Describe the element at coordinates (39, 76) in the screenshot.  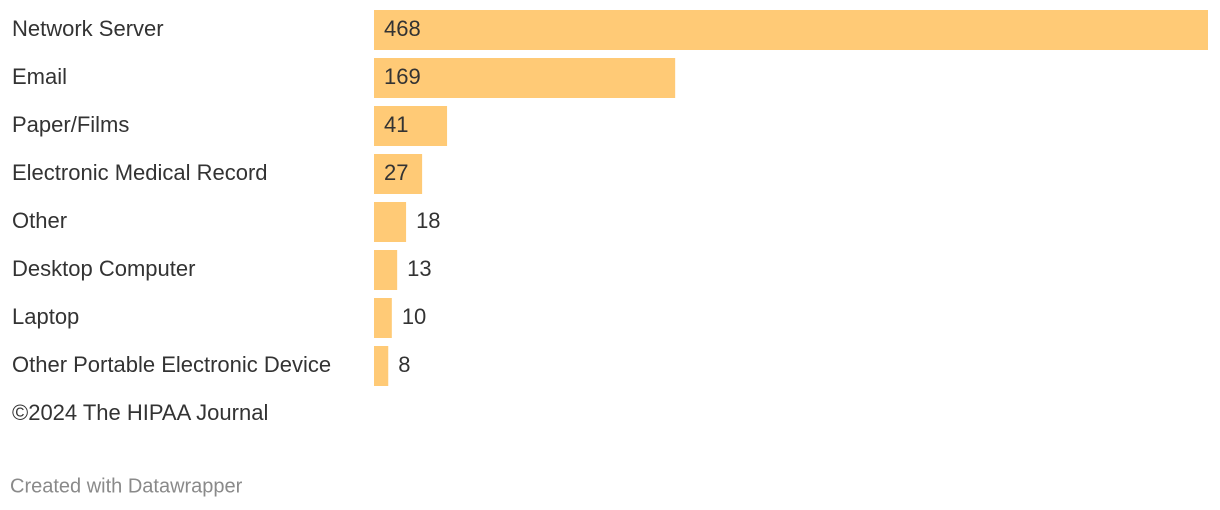
I see `category-label: Email` at that location.